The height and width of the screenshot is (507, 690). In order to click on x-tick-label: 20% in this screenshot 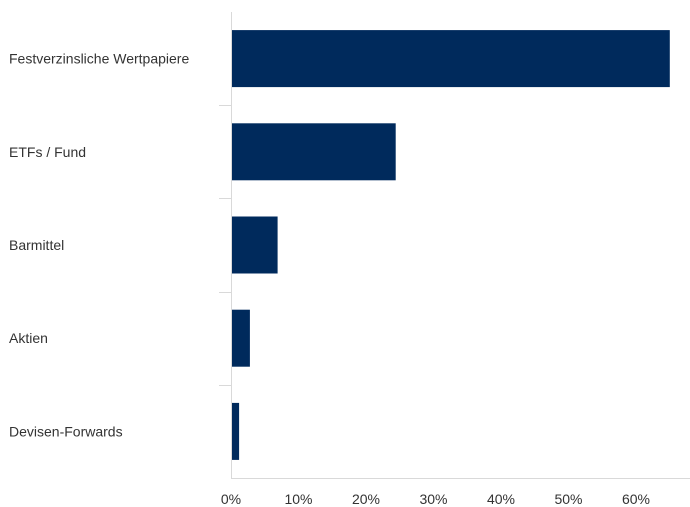, I will do `click(366, 499)`.